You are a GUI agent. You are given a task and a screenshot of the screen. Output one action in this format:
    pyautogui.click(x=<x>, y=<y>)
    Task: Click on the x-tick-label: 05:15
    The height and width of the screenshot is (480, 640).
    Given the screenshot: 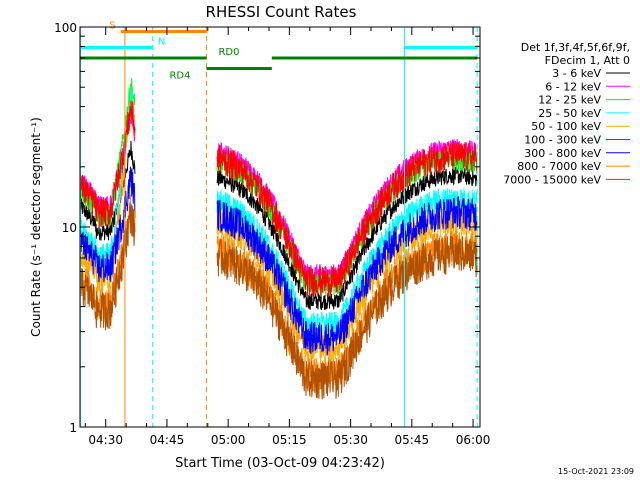 What is the action you would take?
    pyautogui.click(x=289, y=440)
    